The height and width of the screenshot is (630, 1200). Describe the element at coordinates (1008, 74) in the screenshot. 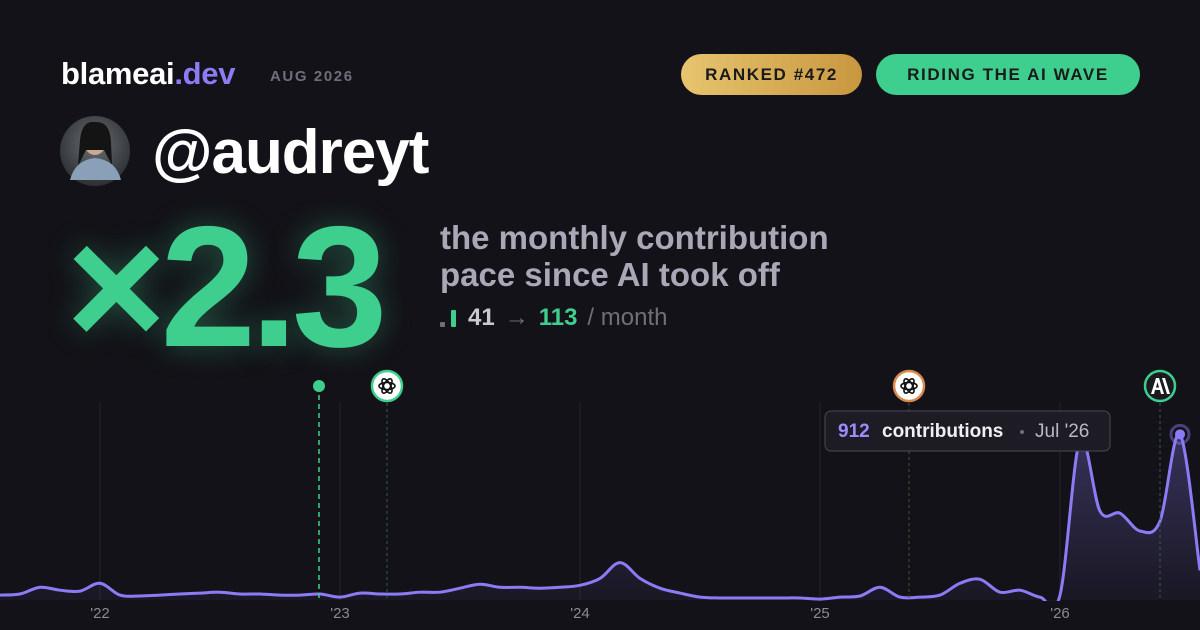

I see `status-badge: RIDING THE AI WAVE` at that location.